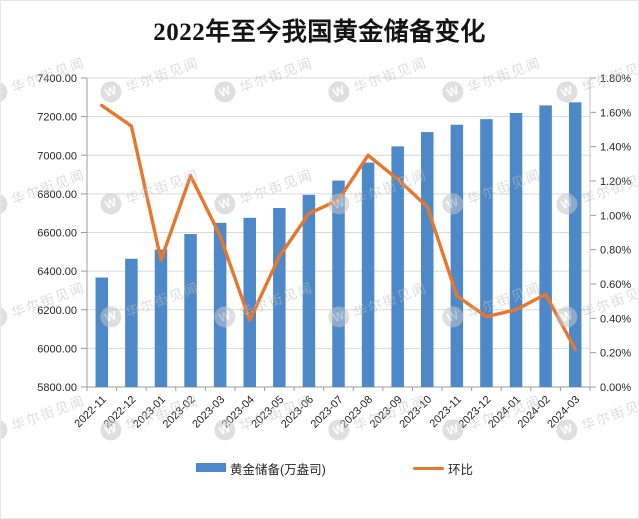 The height and width of the screenshot is (519, 639). What do you see at coordinates (57, 311) in the screenshot?
I see `left-axis-tick-label: 6200.00` at bounding box center [57, 311].